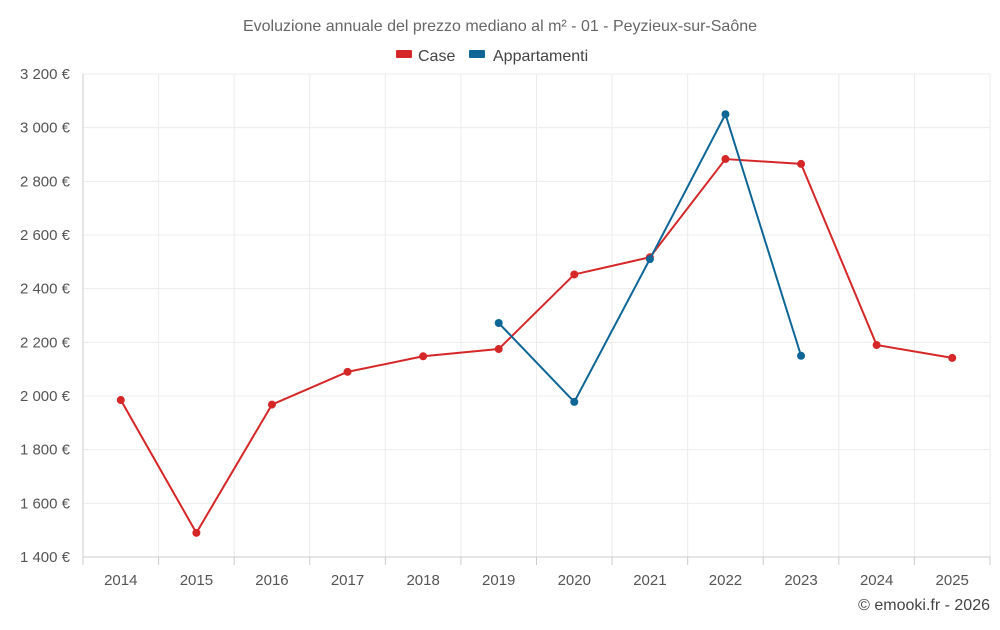 This screenshot has height=630, width=1000. What do you see at coordinates (422, 580) in the screenshot?
I see `x-tick-label: 2018` at bounding box center [422, 580].